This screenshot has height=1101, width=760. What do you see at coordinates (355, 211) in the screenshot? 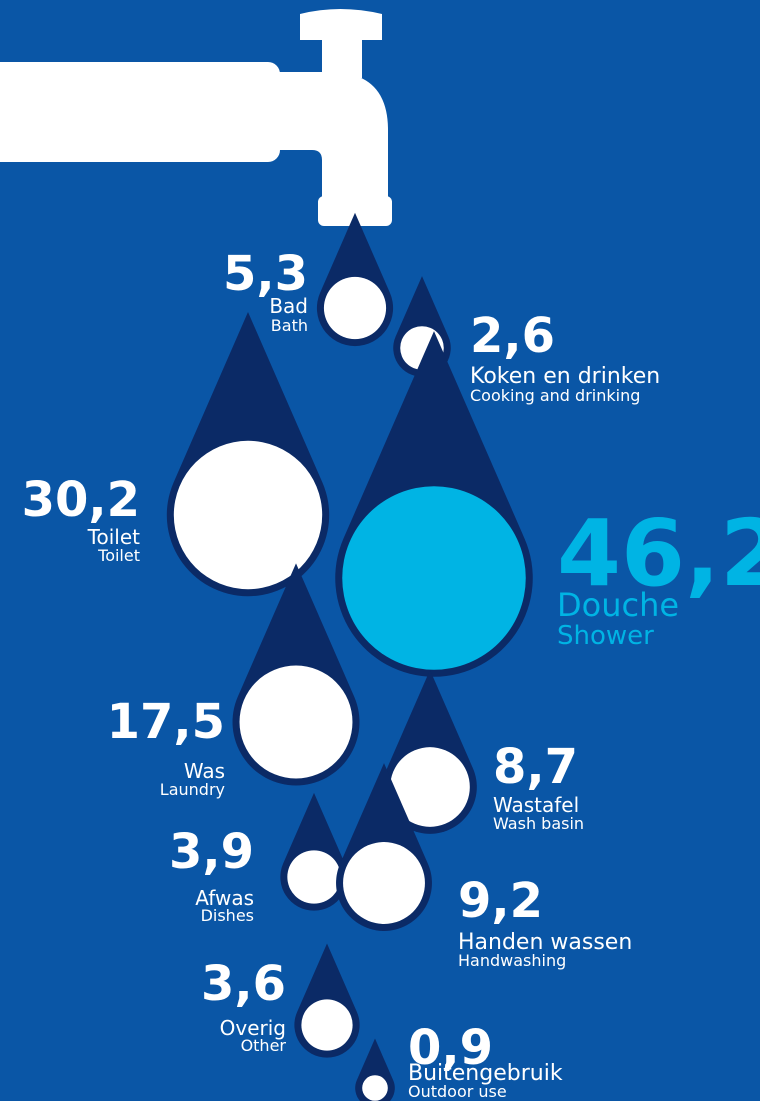
I see `tap-spout` at bounding box center [355, 211].